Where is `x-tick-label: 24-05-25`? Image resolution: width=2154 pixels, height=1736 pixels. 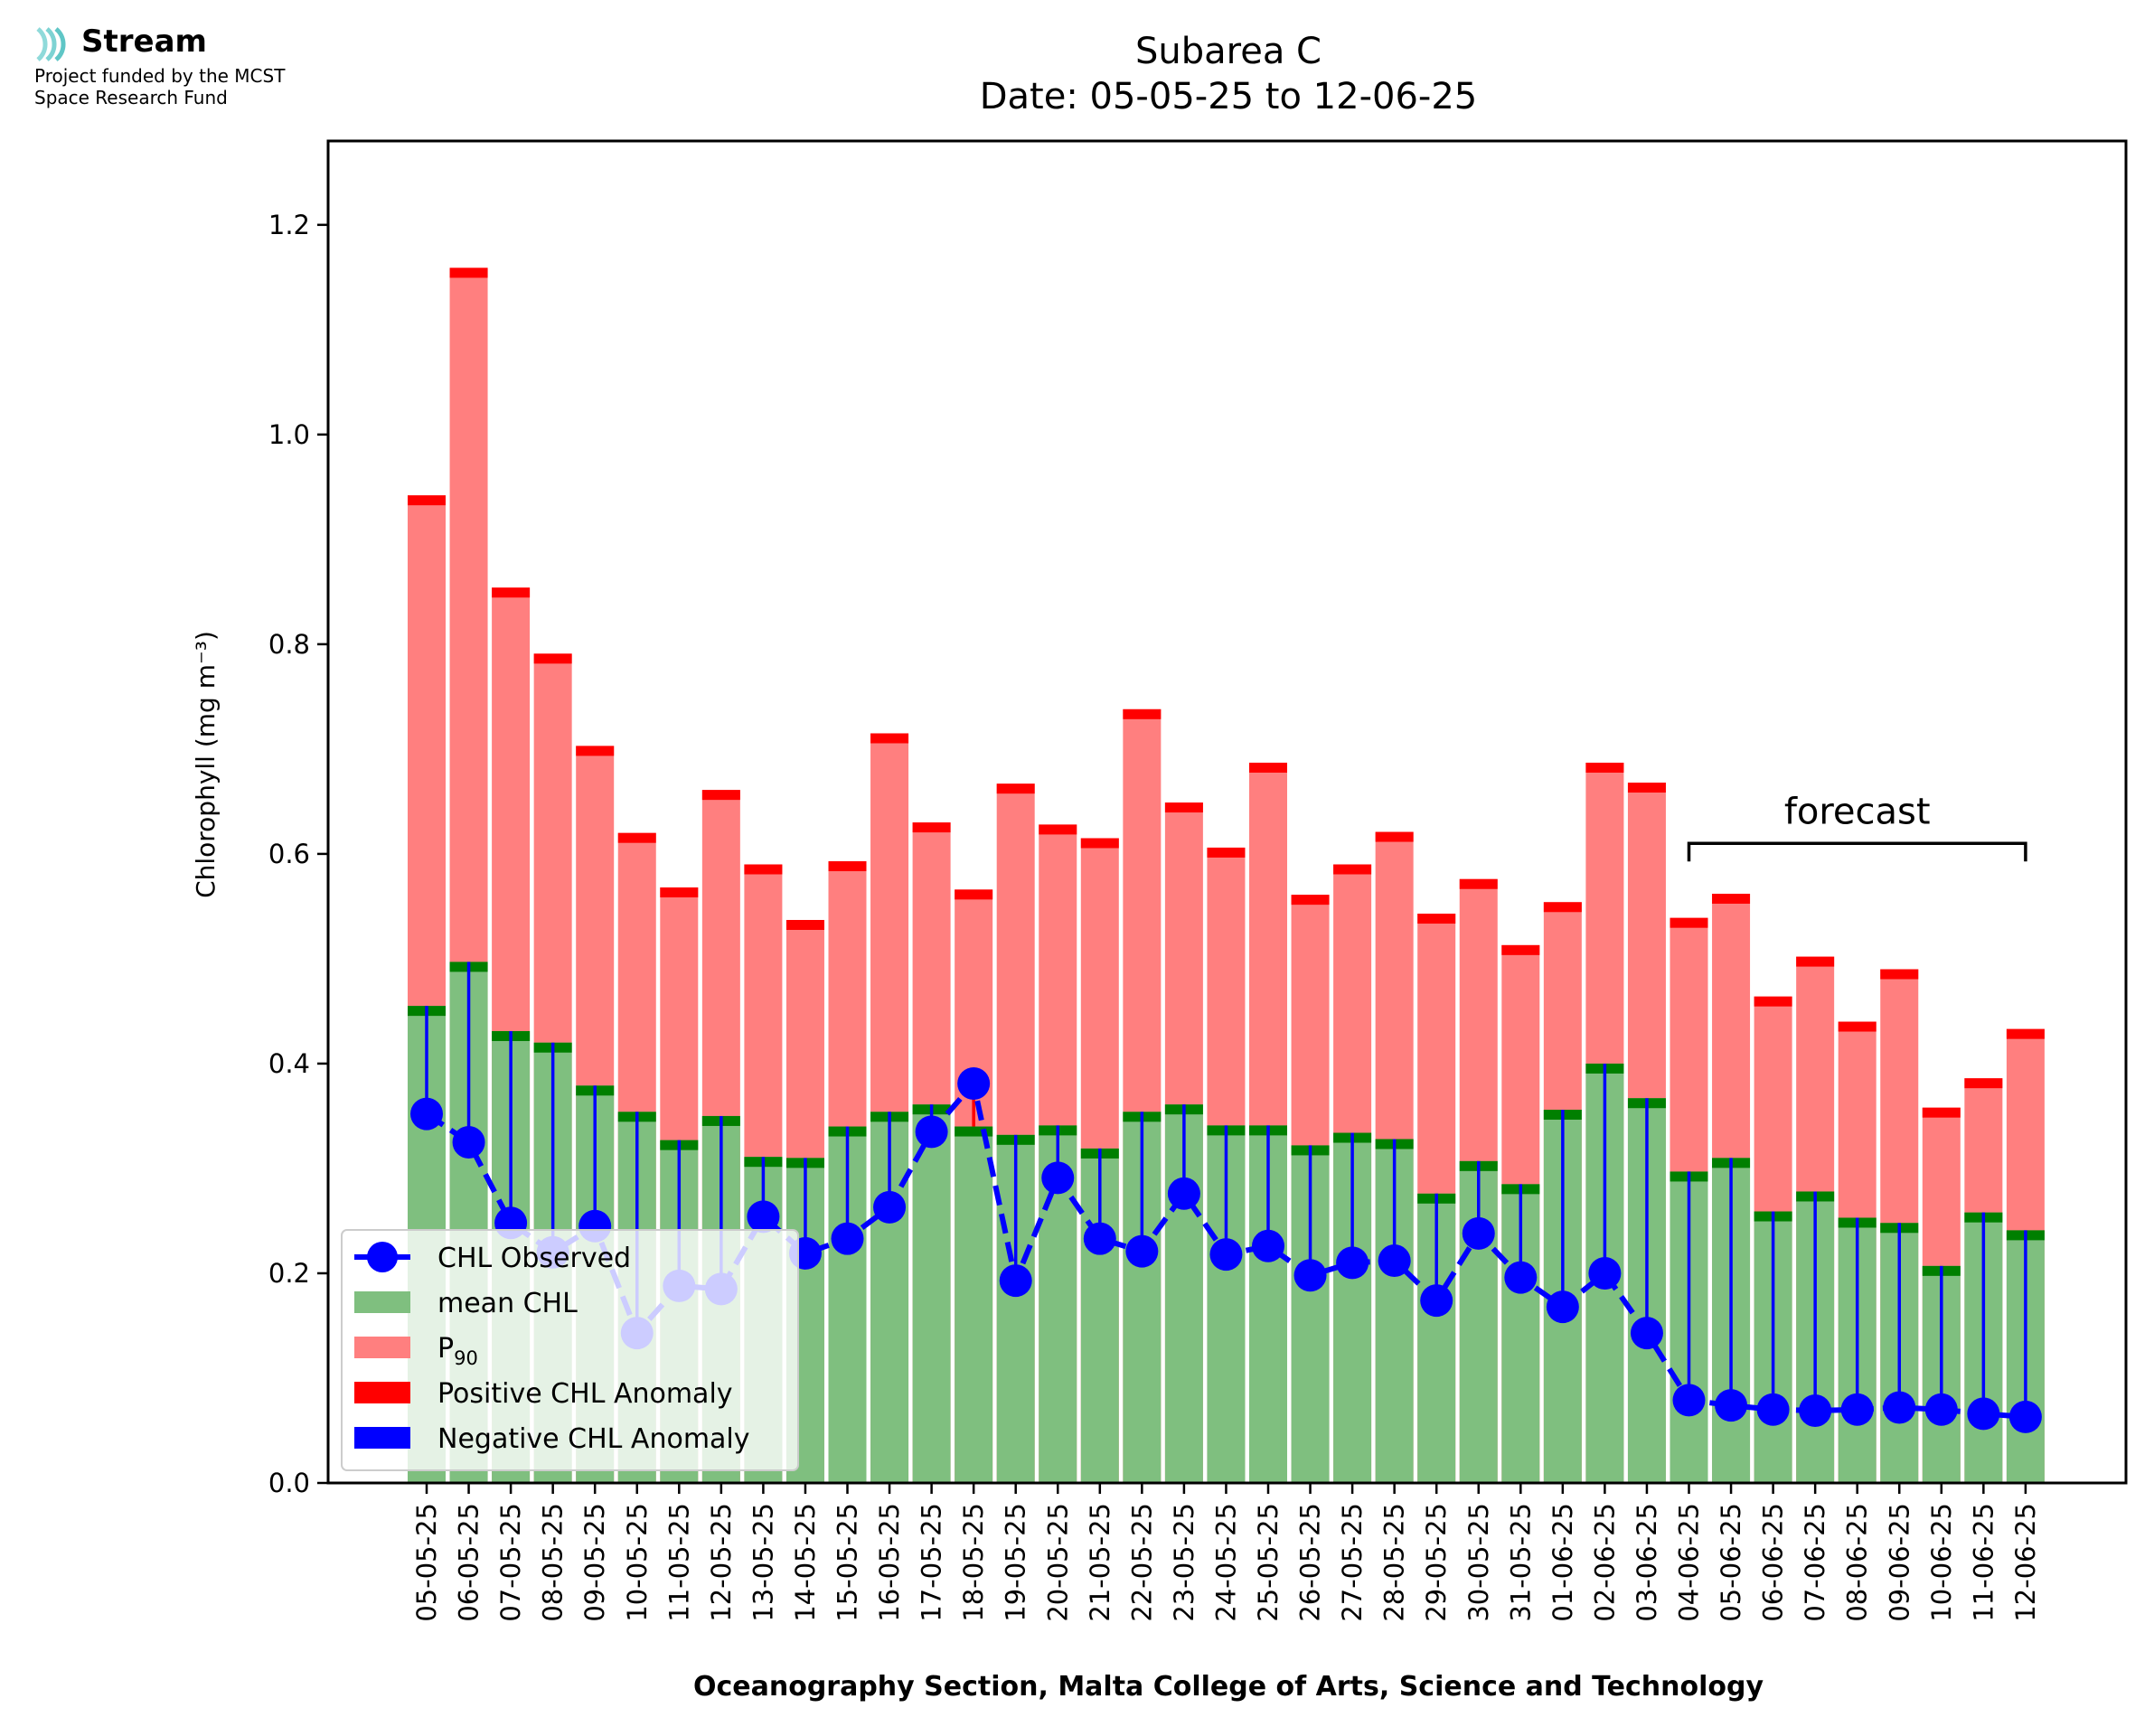
x-tick-label: 24-05-25 is located at coordinates (1225, 1562).